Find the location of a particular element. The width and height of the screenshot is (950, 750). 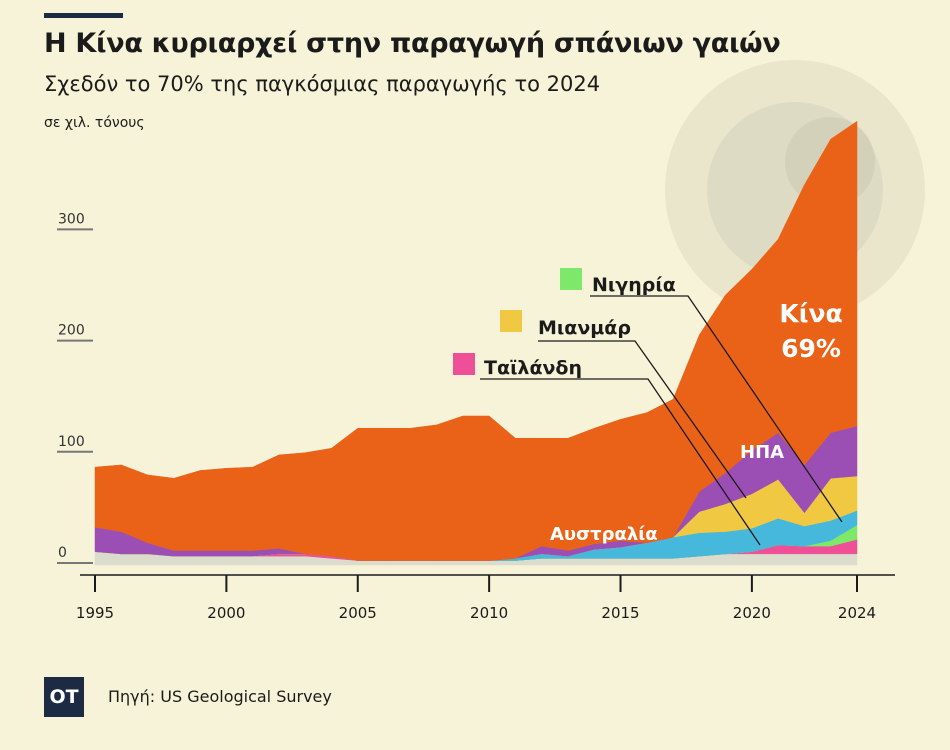

y-axis-unit: σε χιλ. τόνους is located at coordinates (94, 123).